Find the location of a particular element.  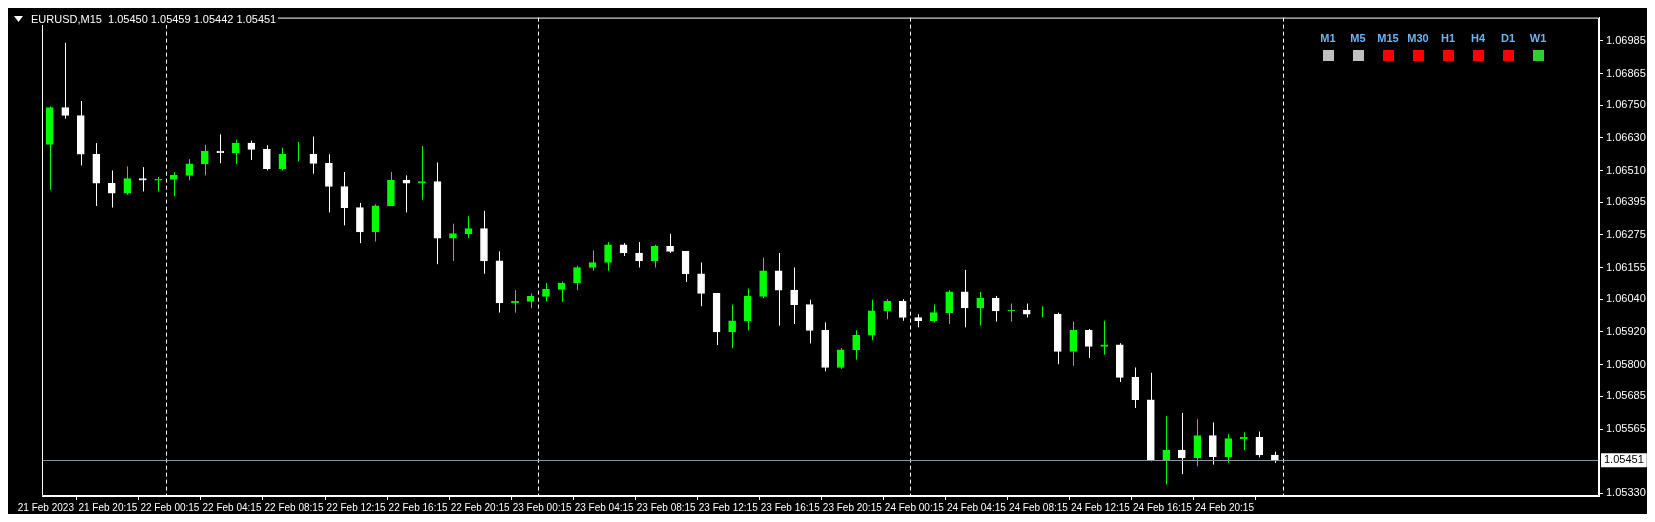

y-tick-label: 1.05330 is located at coordinates (1626, 492).